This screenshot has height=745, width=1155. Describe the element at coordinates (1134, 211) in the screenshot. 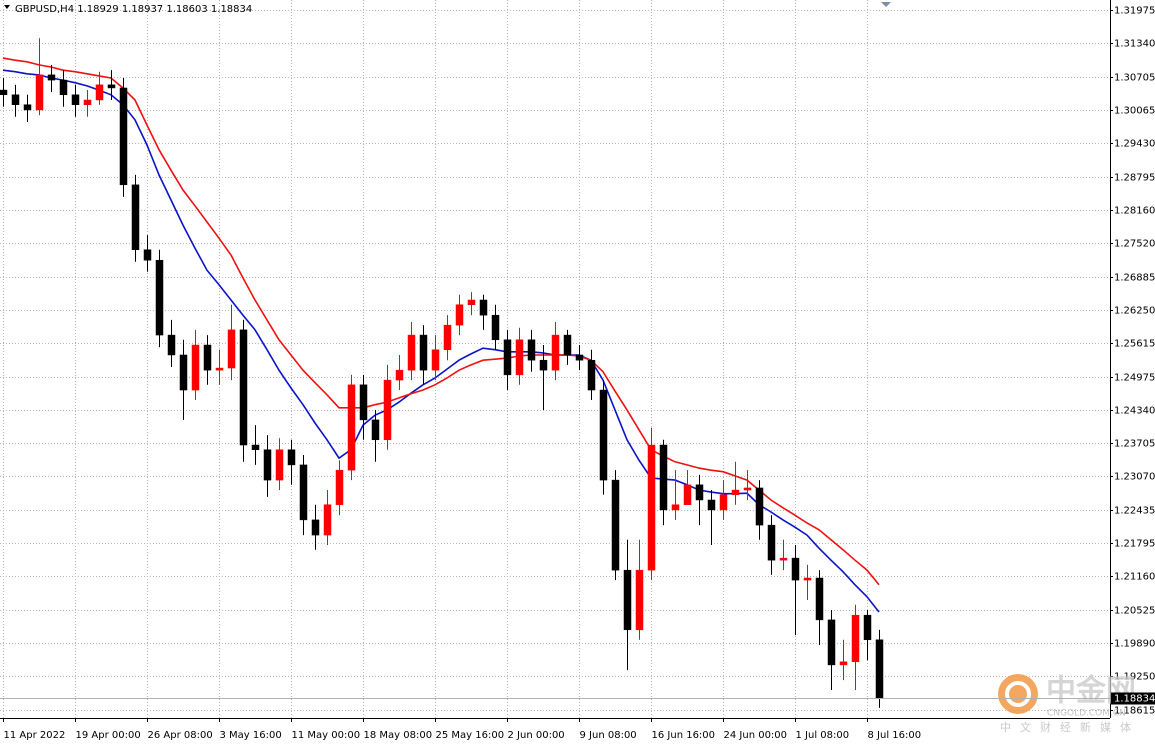

I see `y-tick-label: 1.28160` at that location.